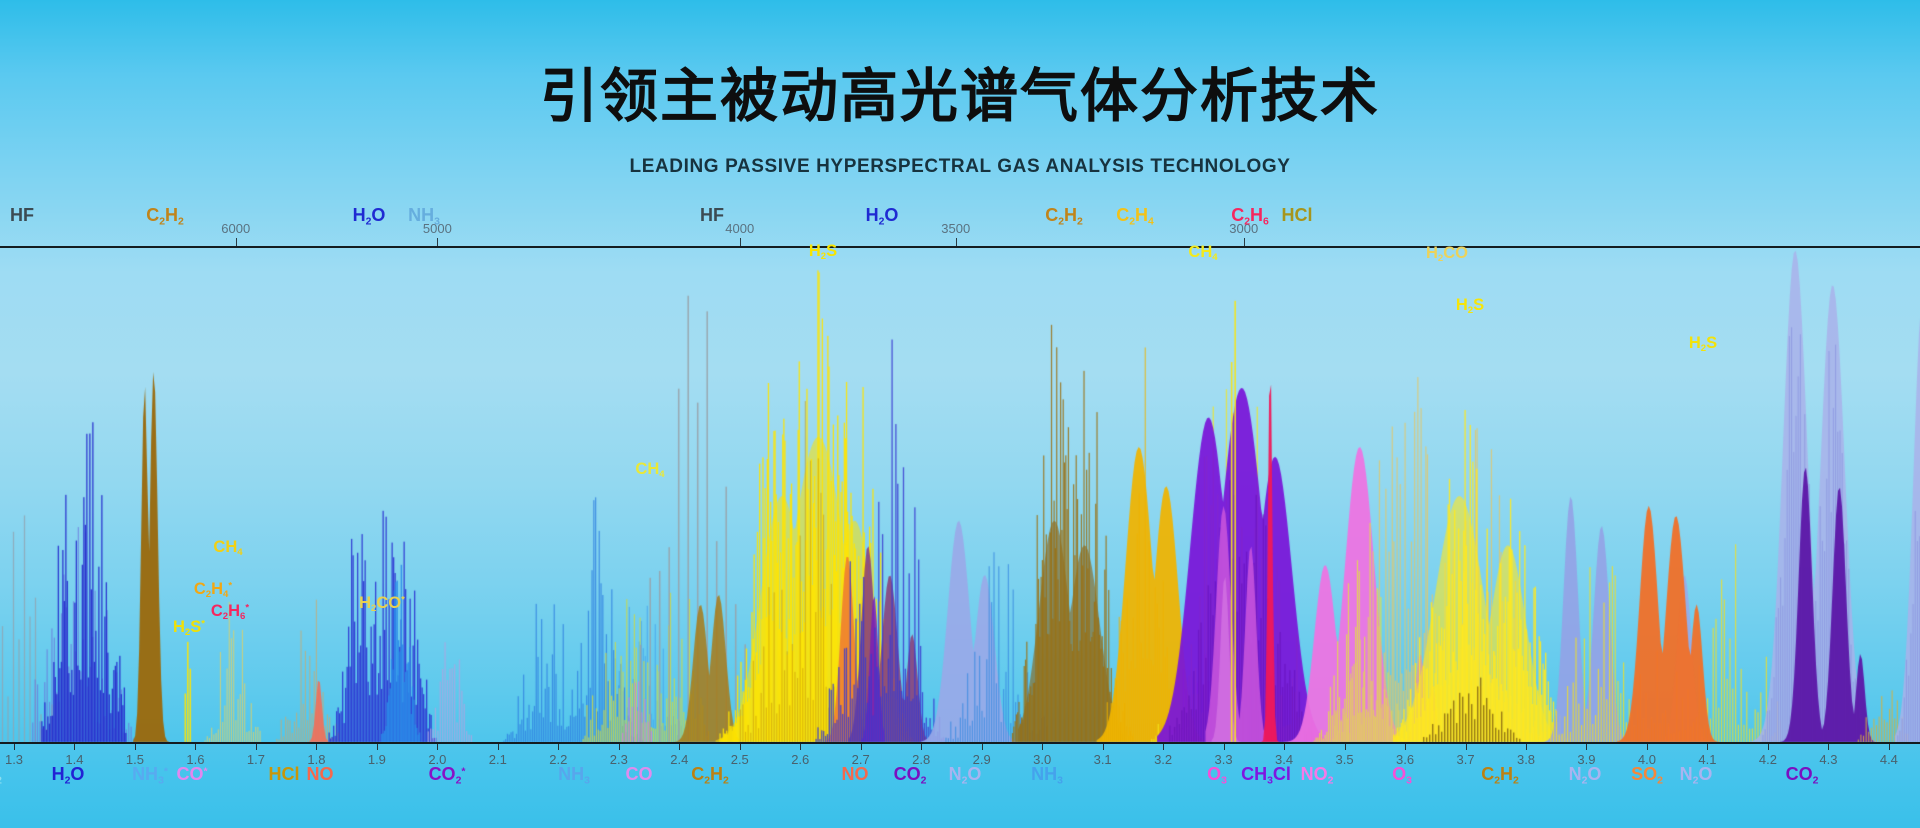 The height and width of the screenshot is (828, 1920). What do you see at coordinates (739, 759) in the screenshot?
I see `bottom-axis-tick-label: 2.5` at bounding box center [739, 759].